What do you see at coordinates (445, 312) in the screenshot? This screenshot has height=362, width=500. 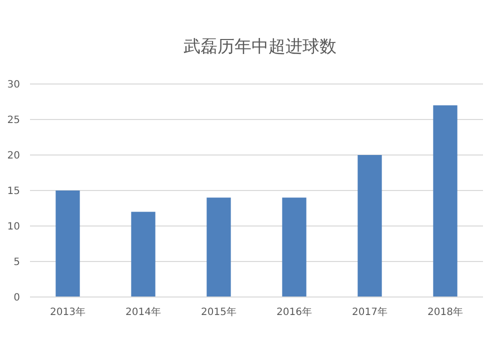 I see `x-tick-label: 2018年` at bounding box center [445, 312].